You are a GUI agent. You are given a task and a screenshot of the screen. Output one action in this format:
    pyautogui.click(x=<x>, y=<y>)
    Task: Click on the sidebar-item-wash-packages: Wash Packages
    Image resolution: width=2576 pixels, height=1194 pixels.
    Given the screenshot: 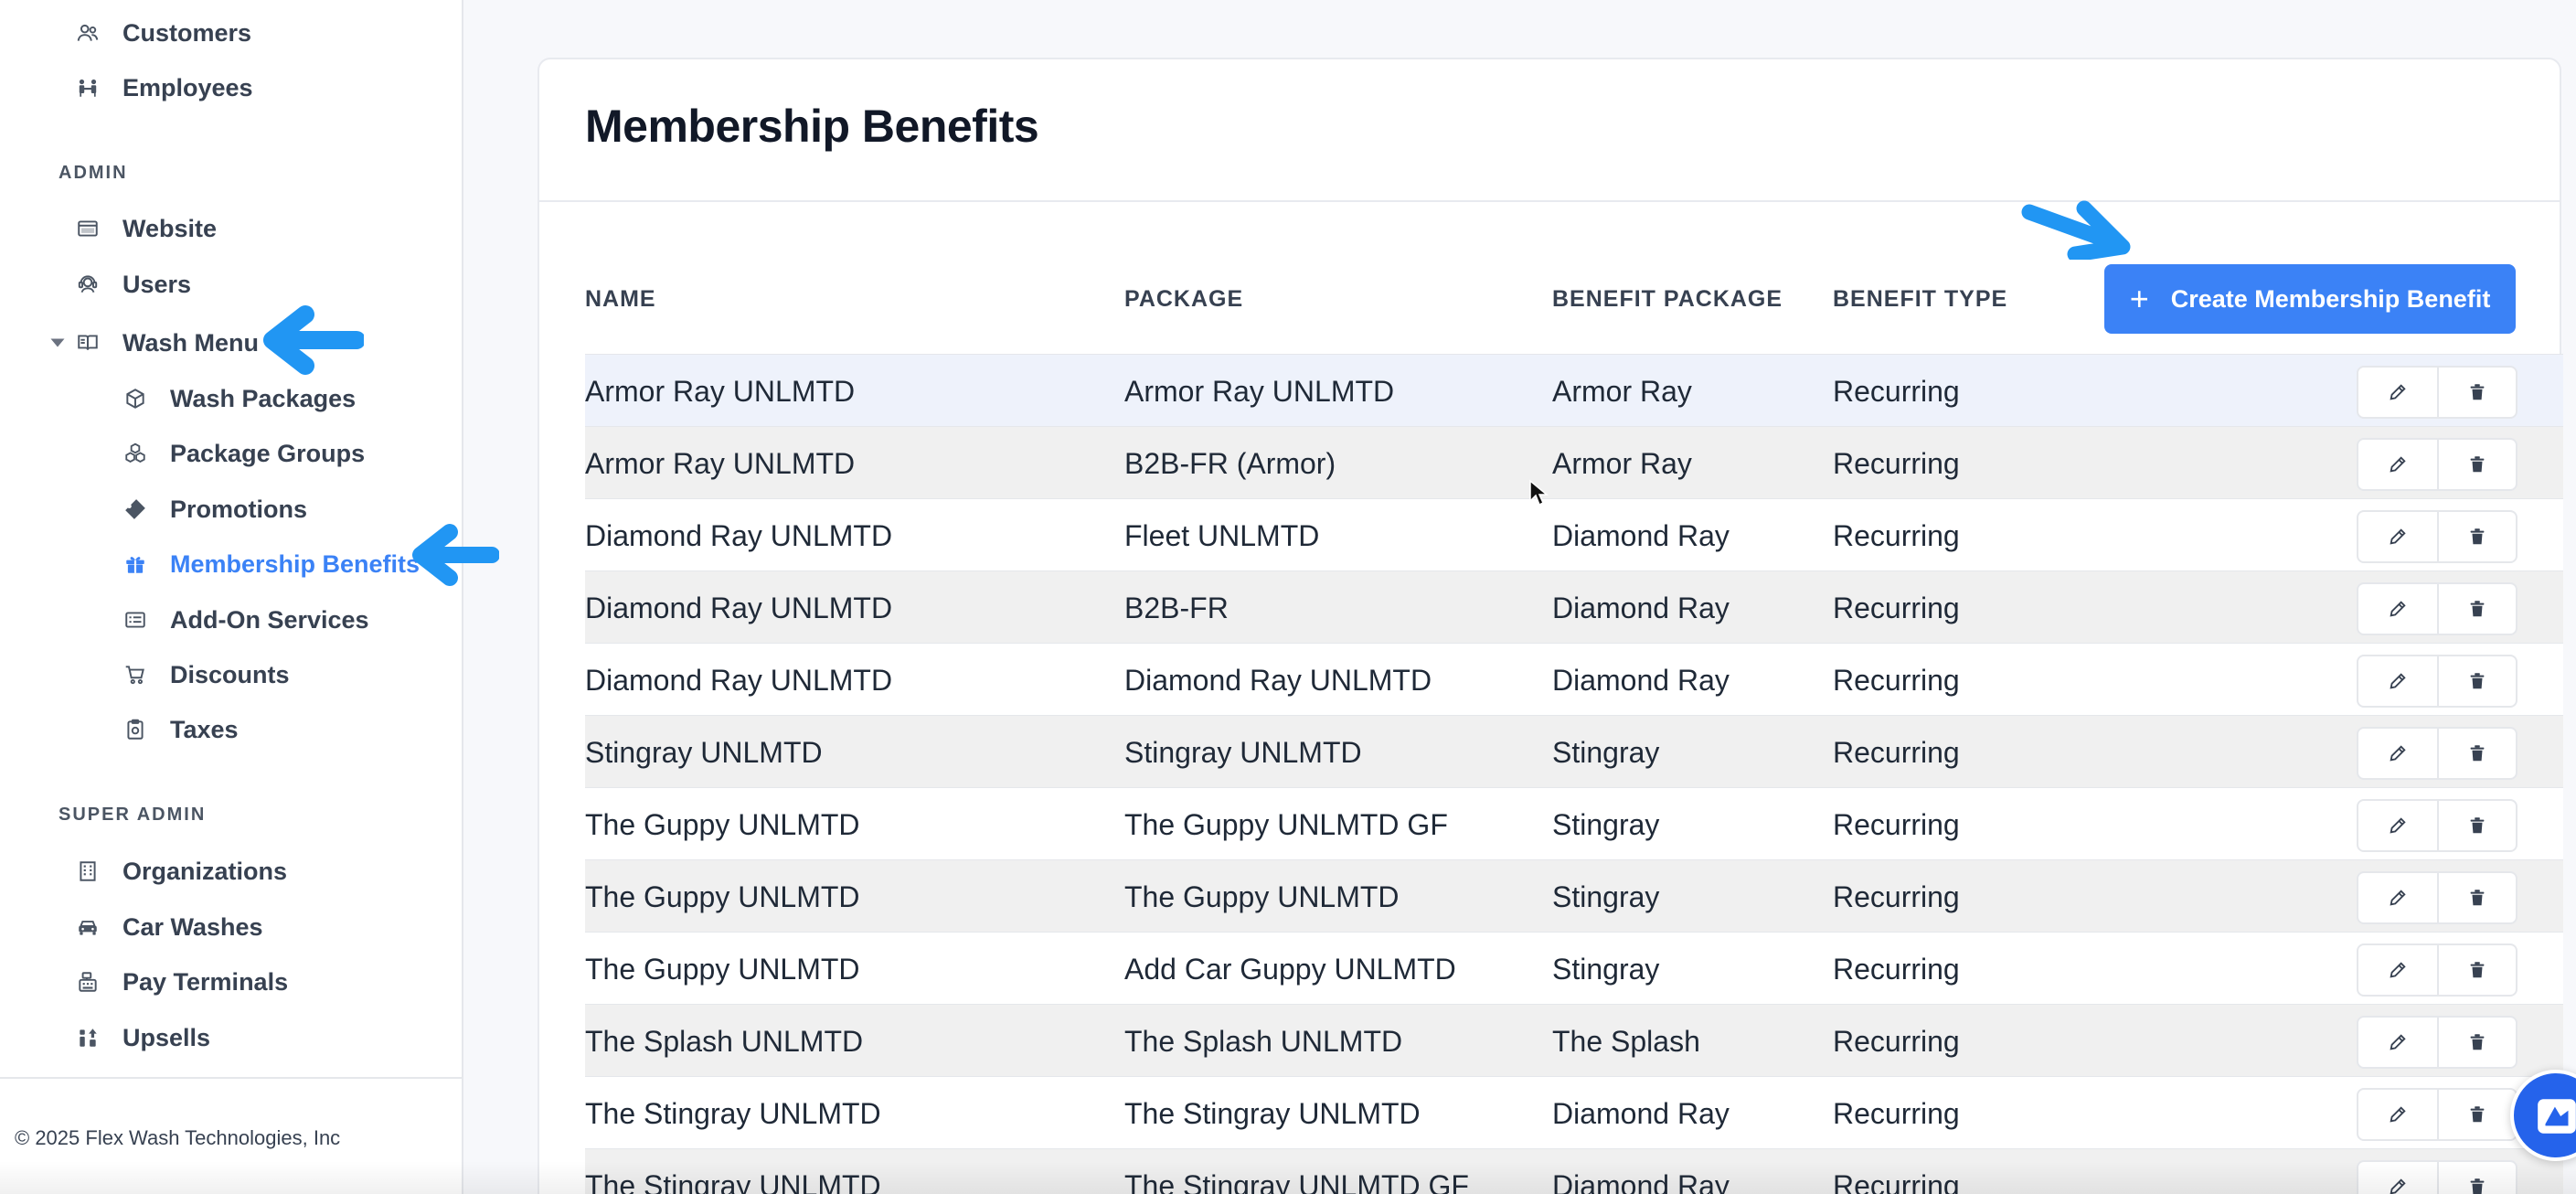 What is the action you would take?
    pyautogui.click(x=238, y=399)
    